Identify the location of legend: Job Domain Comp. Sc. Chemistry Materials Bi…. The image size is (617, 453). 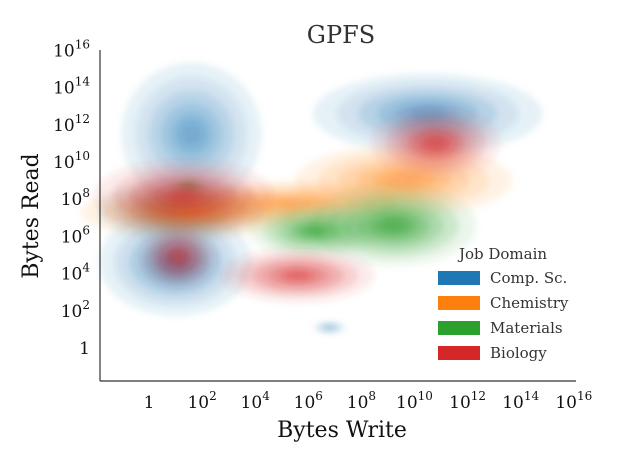
(503, 303).